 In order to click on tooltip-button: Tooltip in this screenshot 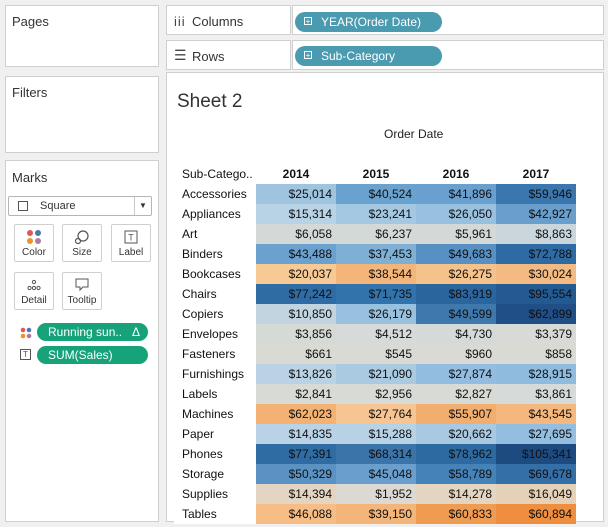, I will do `click(82, 291)`.